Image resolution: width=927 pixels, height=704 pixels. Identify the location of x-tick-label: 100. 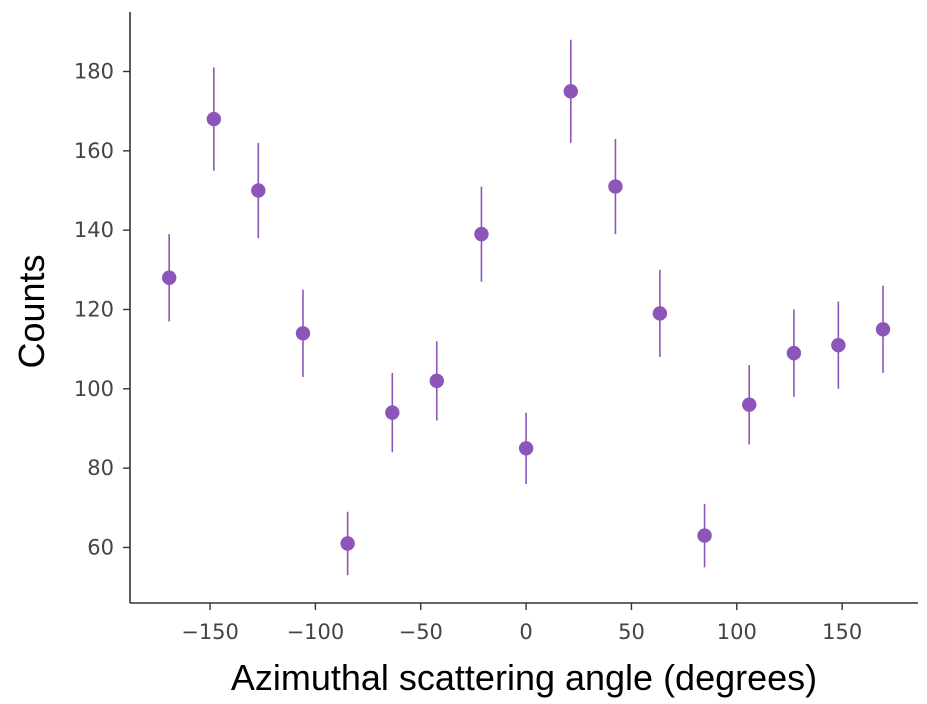
(737, 632).